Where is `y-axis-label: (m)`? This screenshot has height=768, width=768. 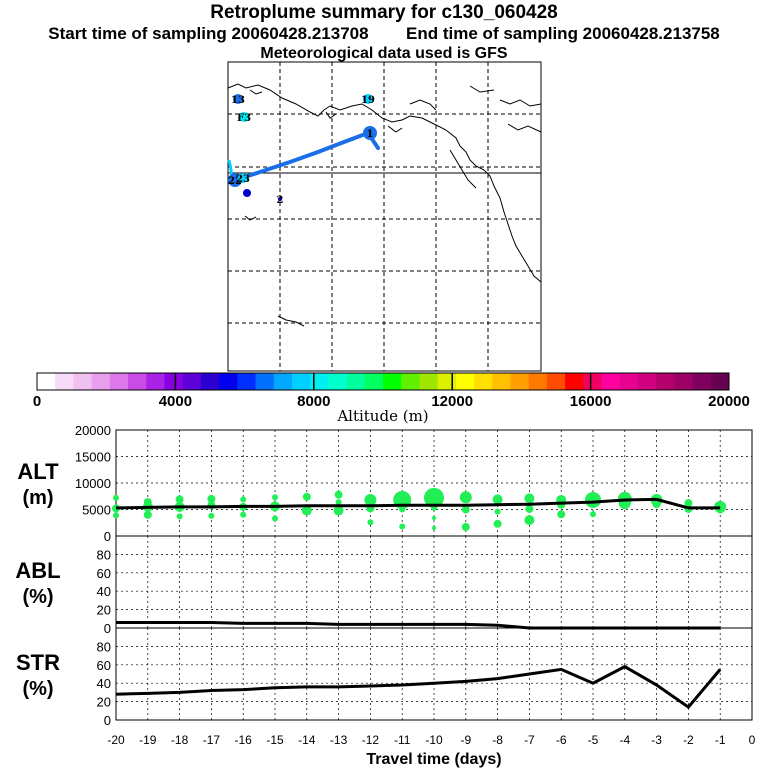
y-axis-label: (m) is located at coordinates (37, 498).